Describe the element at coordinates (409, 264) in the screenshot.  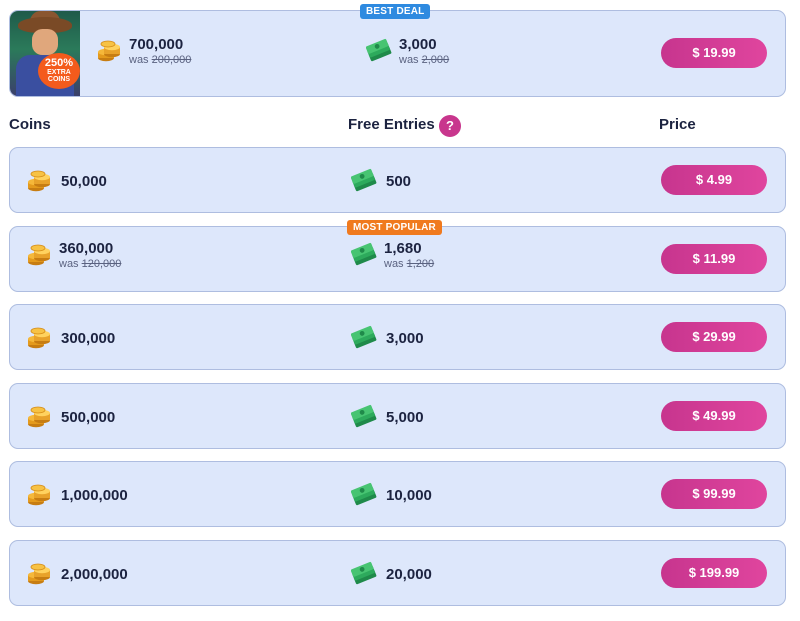
I see `entries-was: was 1,200` at that location.